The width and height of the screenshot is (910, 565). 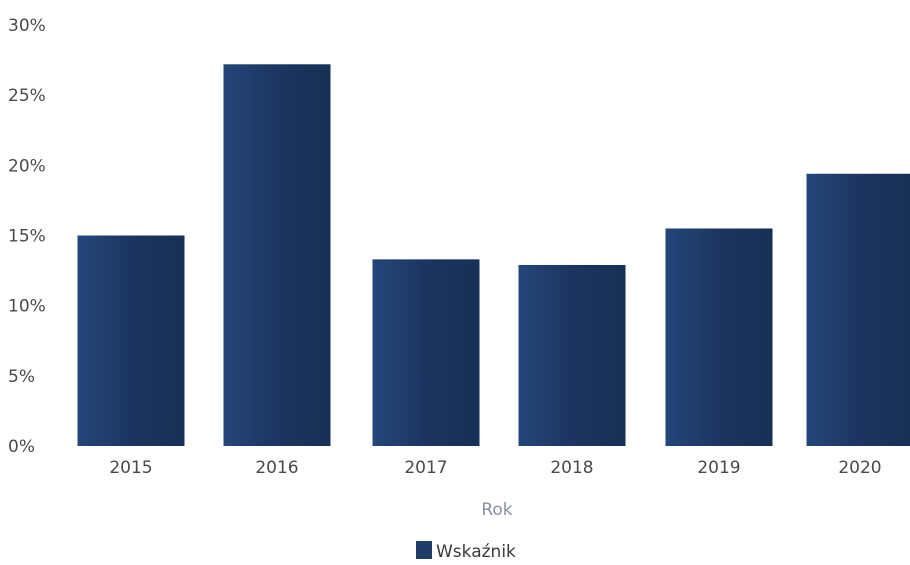 I want to click on bar-2015, so click(x=131, y=341).